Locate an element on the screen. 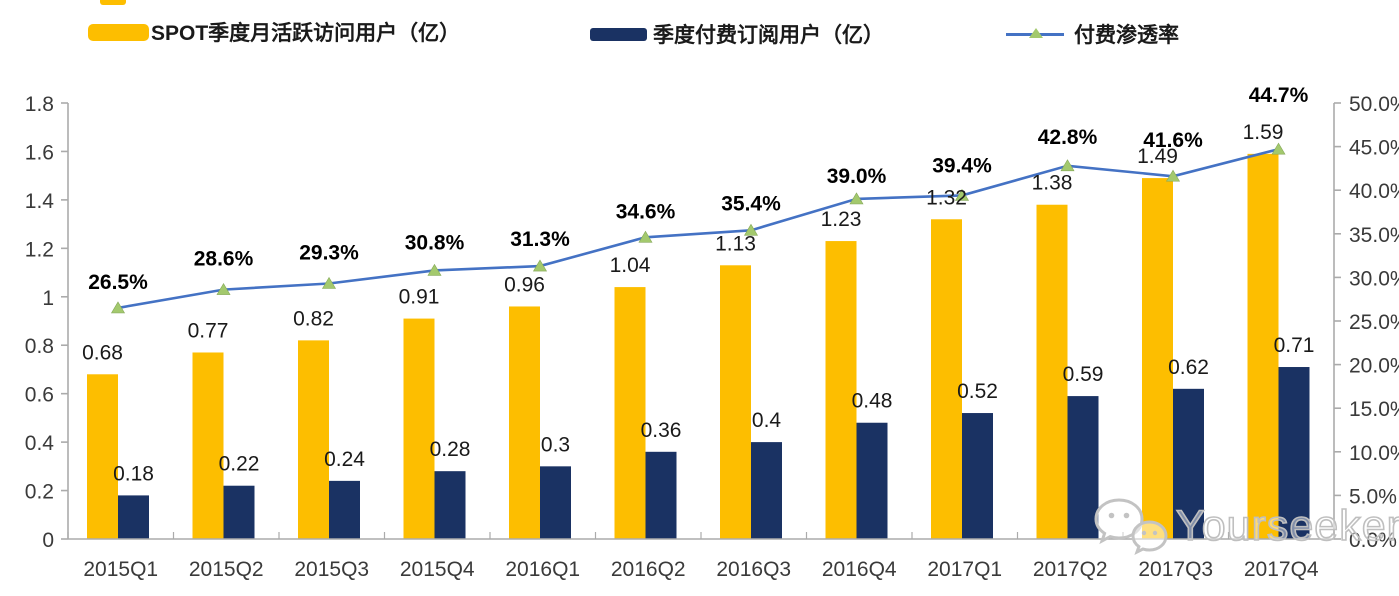 This screenshot has width=1399, height=596. bar-value-label-subs: 0.59 is located at coordinates (1083, 374).